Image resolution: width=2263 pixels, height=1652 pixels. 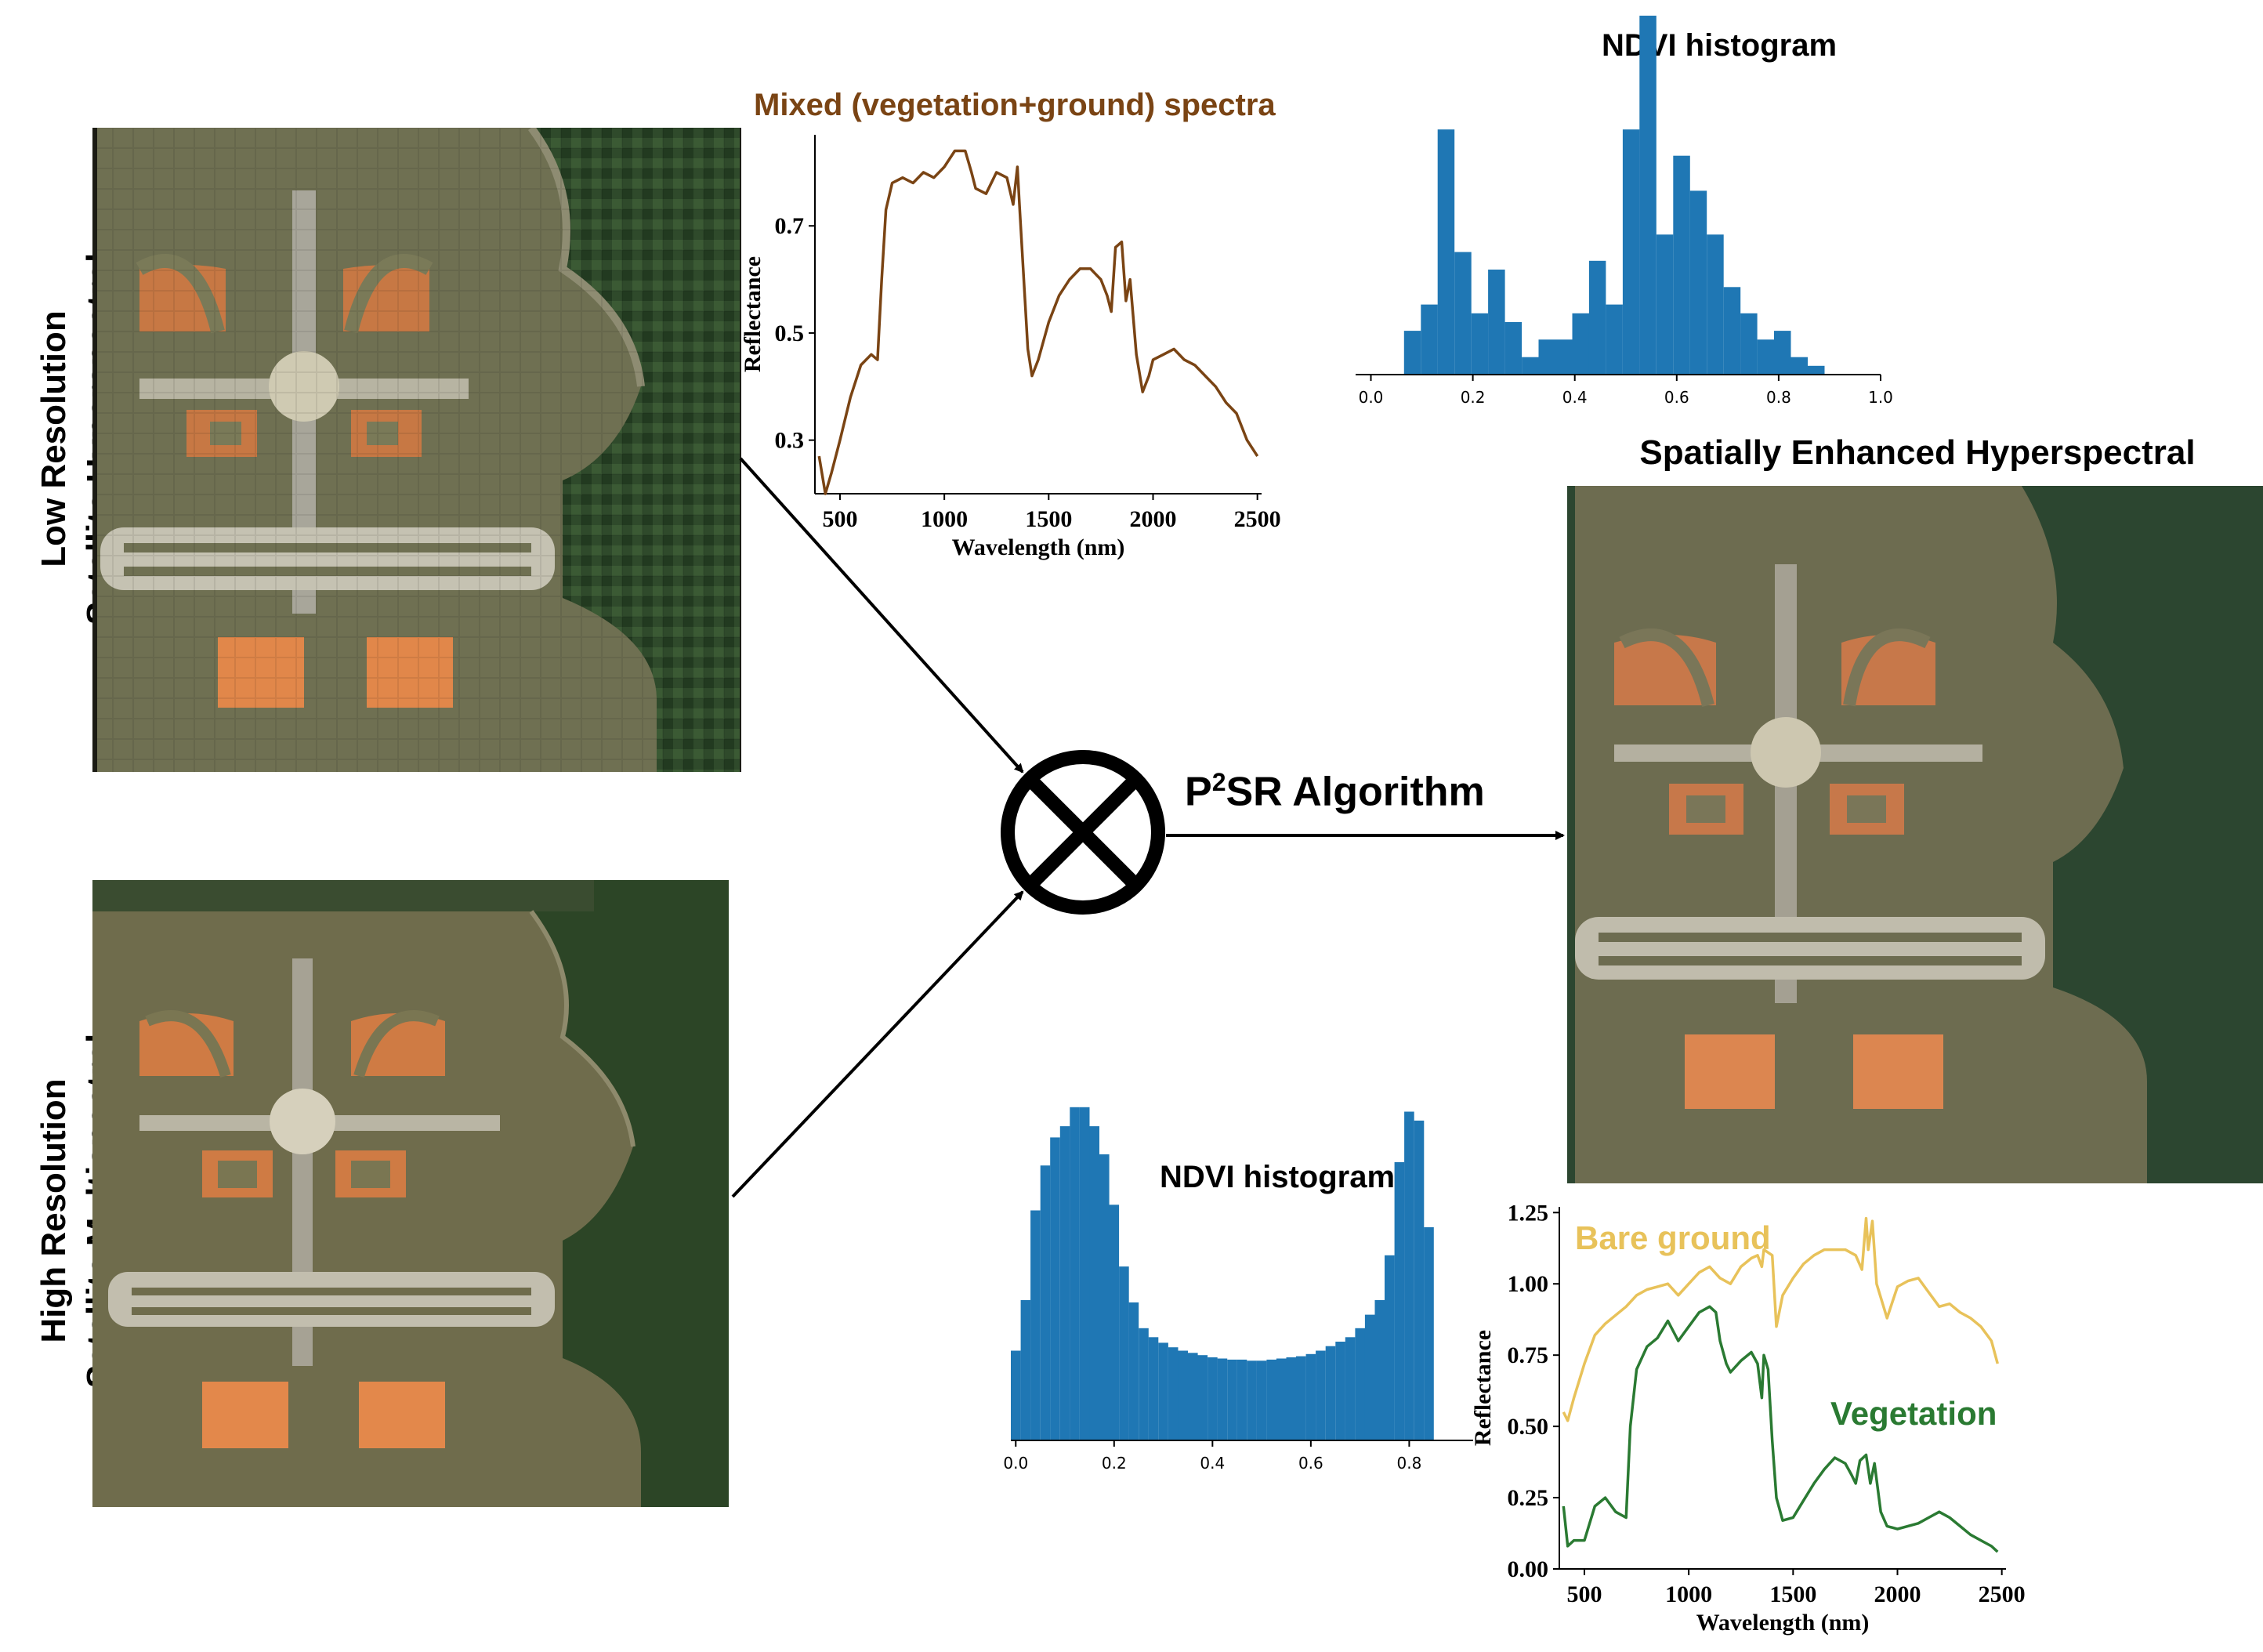 I want to click on ndvi-histogram-bottom-title: NDVI histogram, so click(x=1278, y=1177).